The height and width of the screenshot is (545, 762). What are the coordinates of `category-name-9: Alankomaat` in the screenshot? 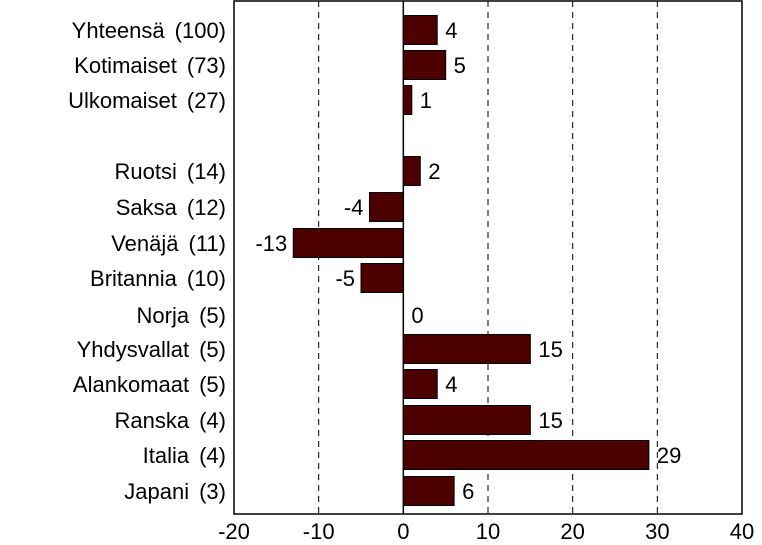 It's located at (131, 384).